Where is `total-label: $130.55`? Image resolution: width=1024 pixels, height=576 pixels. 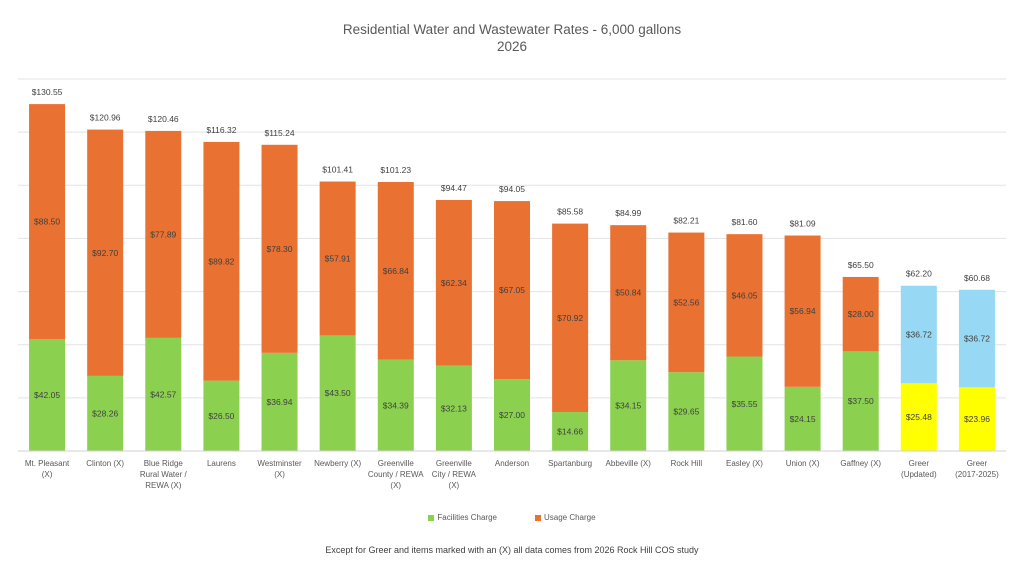 total-label: $130.55 is located at coordinates (47, 92).